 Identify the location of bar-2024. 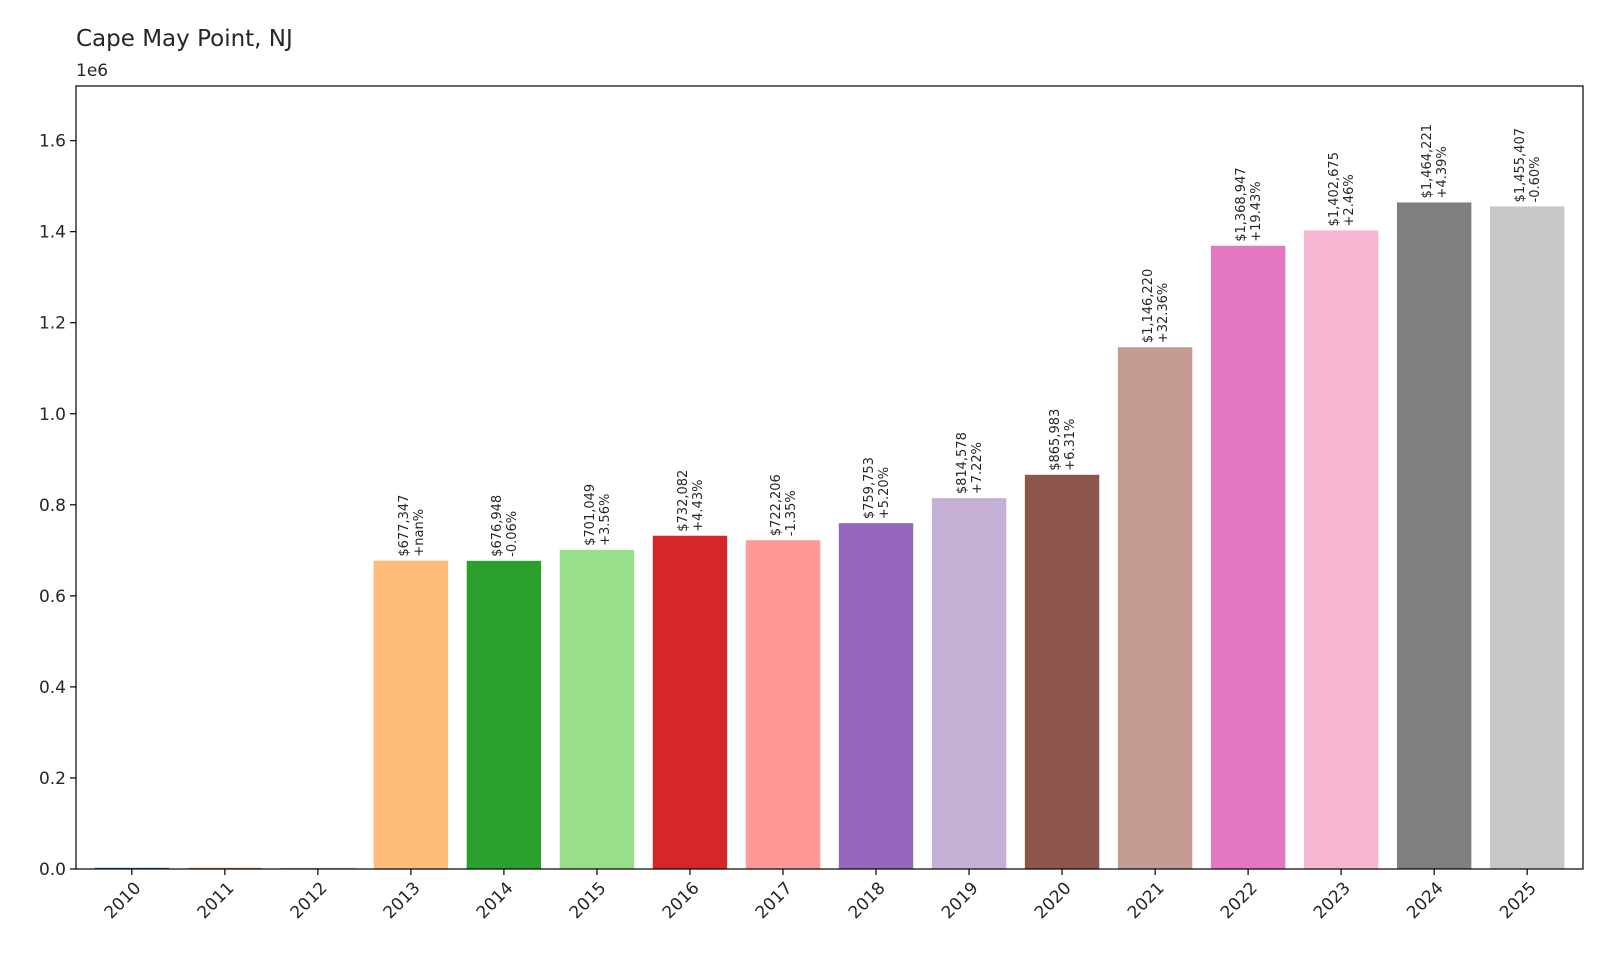
(1434, 535).